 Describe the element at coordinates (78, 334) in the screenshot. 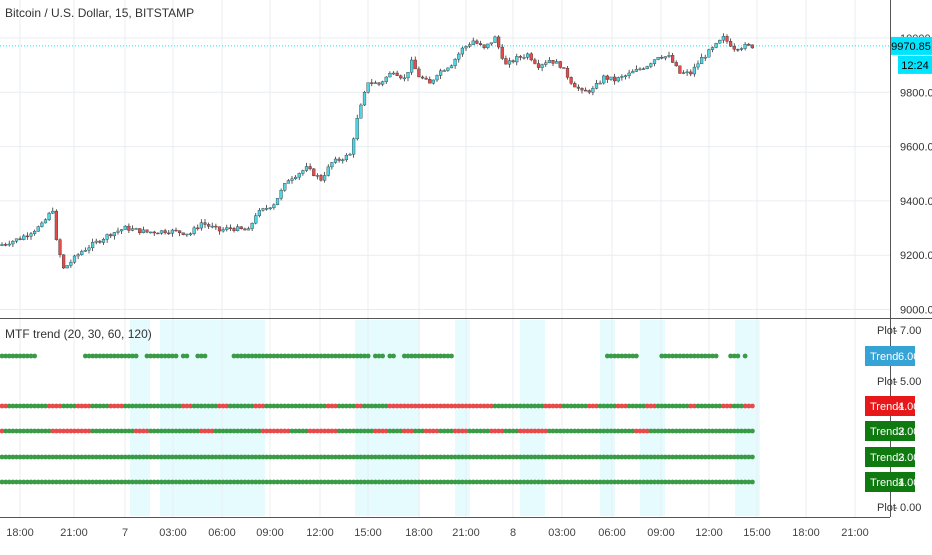

I see `indicator-title: MTF trend (20, 30, 60, 120)` at that location.